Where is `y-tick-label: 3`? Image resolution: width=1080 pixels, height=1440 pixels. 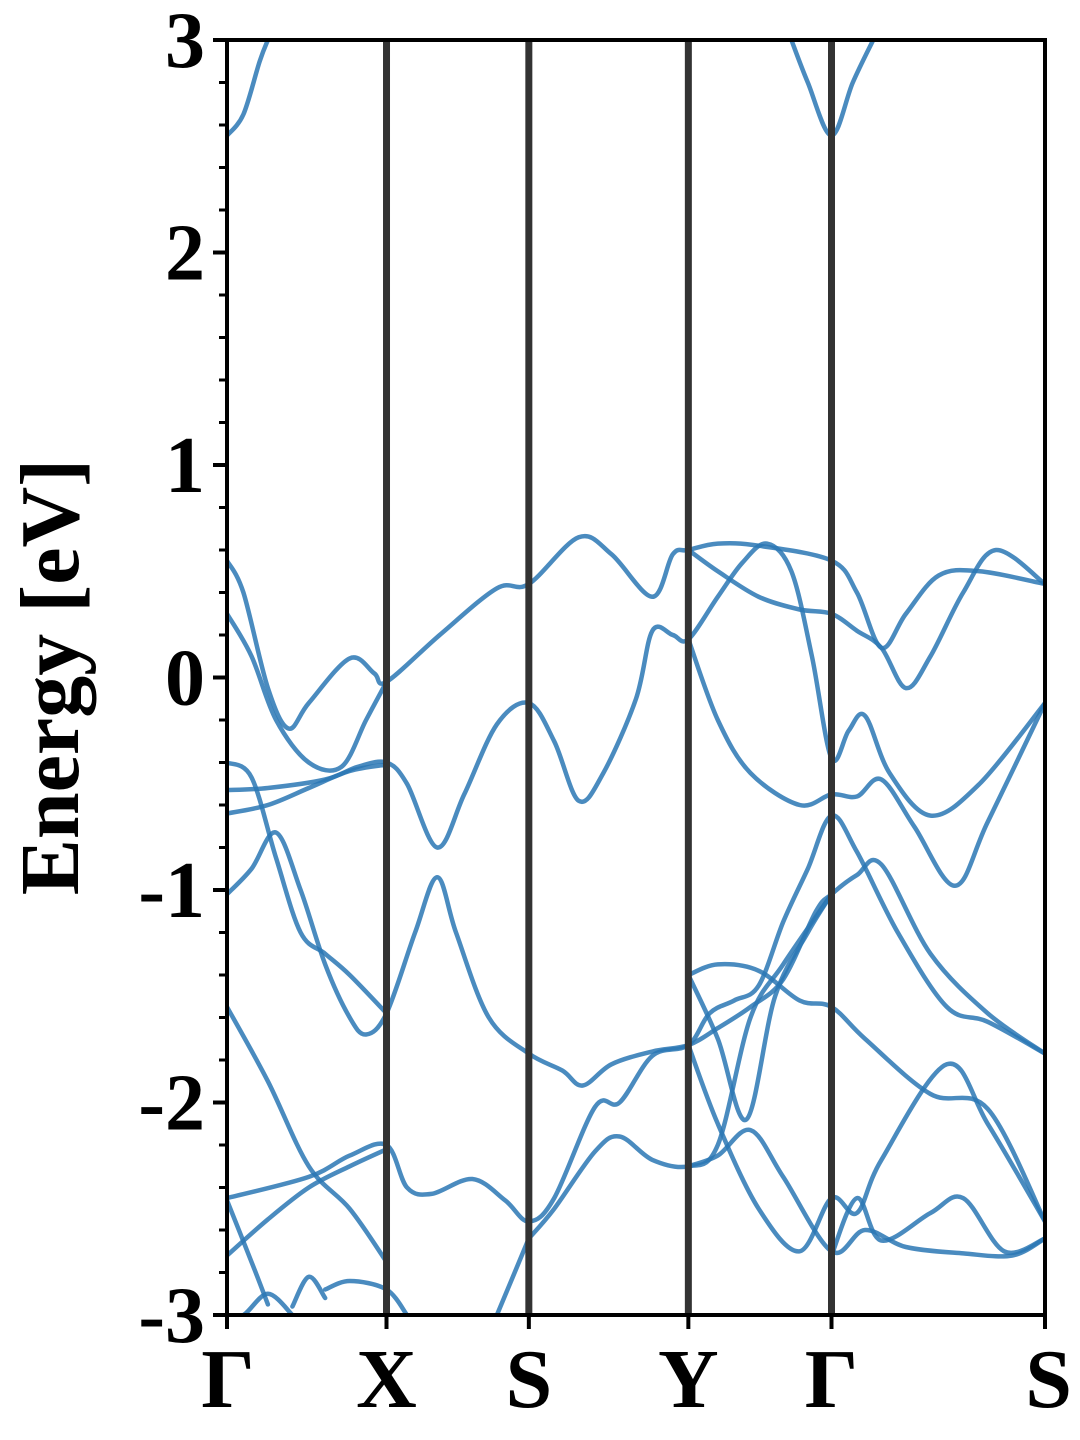
y-tick-label: 3 is located at coordinates (185, 42).